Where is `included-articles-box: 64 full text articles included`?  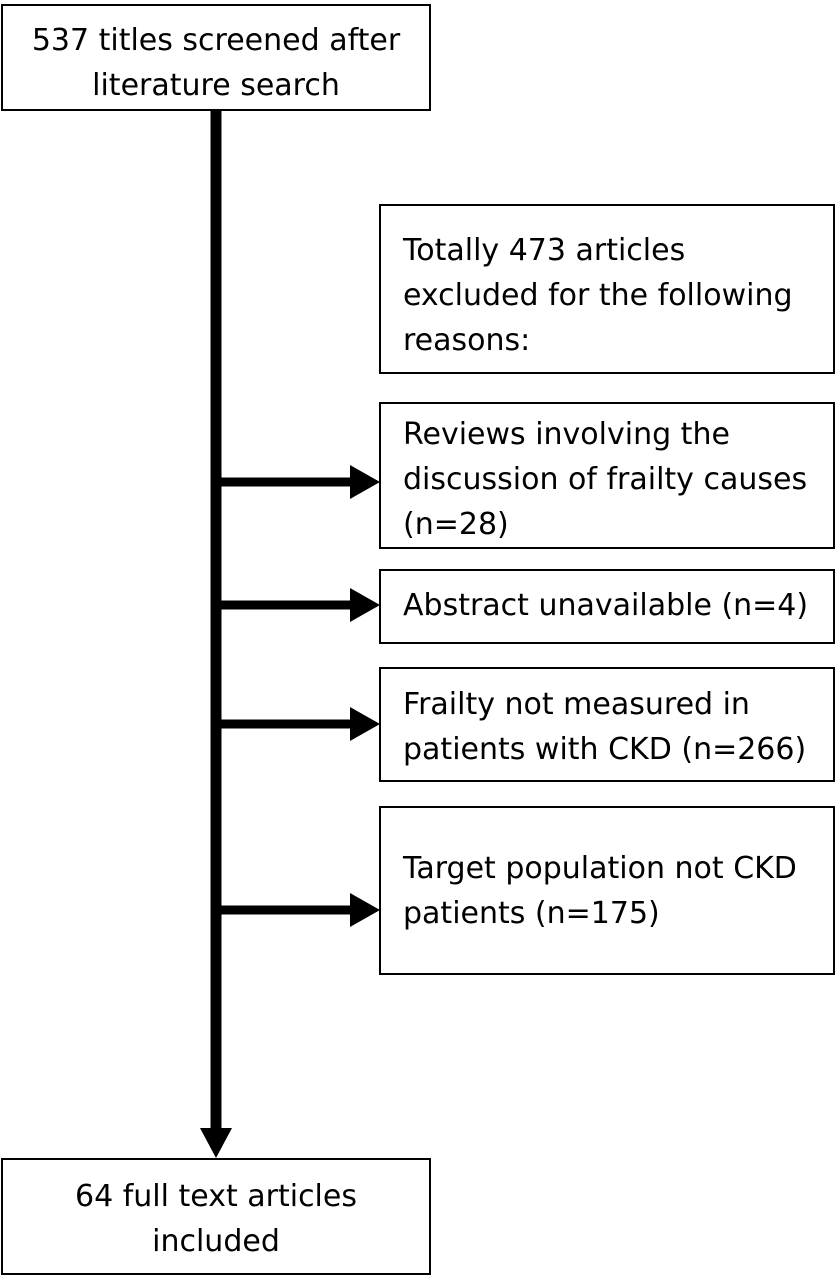 included-articles-box: 64 full text articles included is located at coordinates (216, 1216).